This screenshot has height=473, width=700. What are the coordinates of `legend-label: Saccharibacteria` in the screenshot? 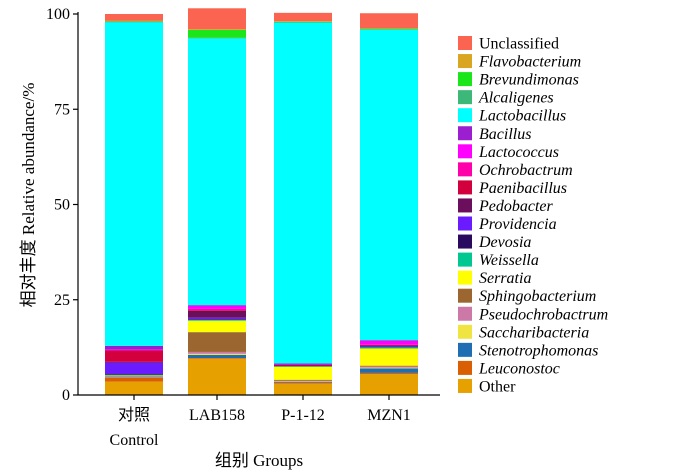 It's located at (534, 332).